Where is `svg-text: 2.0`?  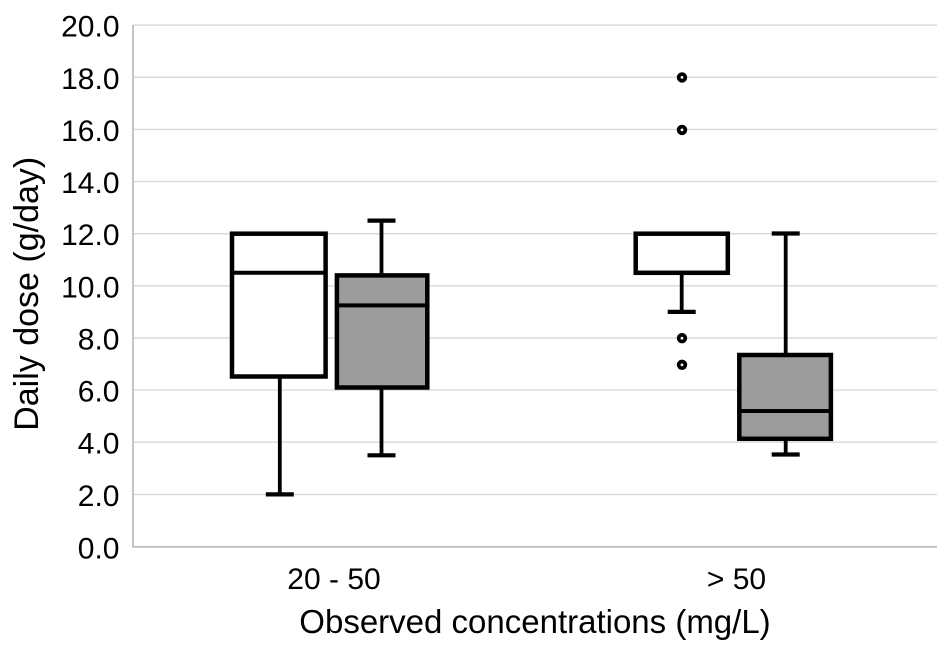 svg-text: 2.0 is located at coordinates (99, 496).